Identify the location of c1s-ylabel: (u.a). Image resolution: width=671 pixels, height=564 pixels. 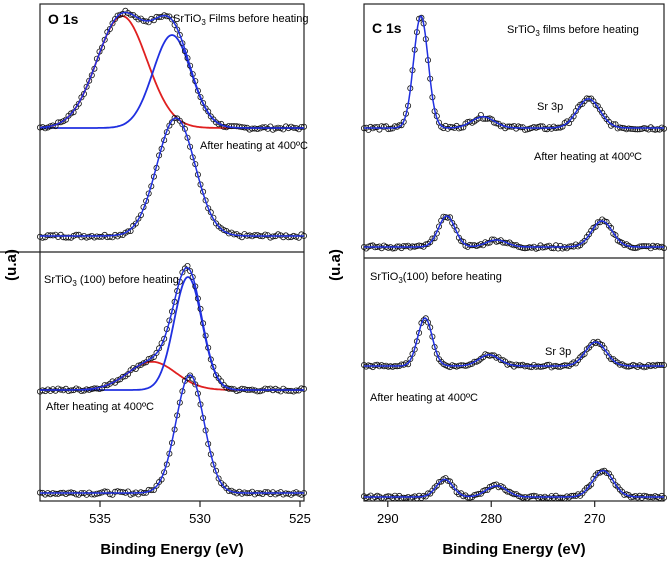
(335, 265).